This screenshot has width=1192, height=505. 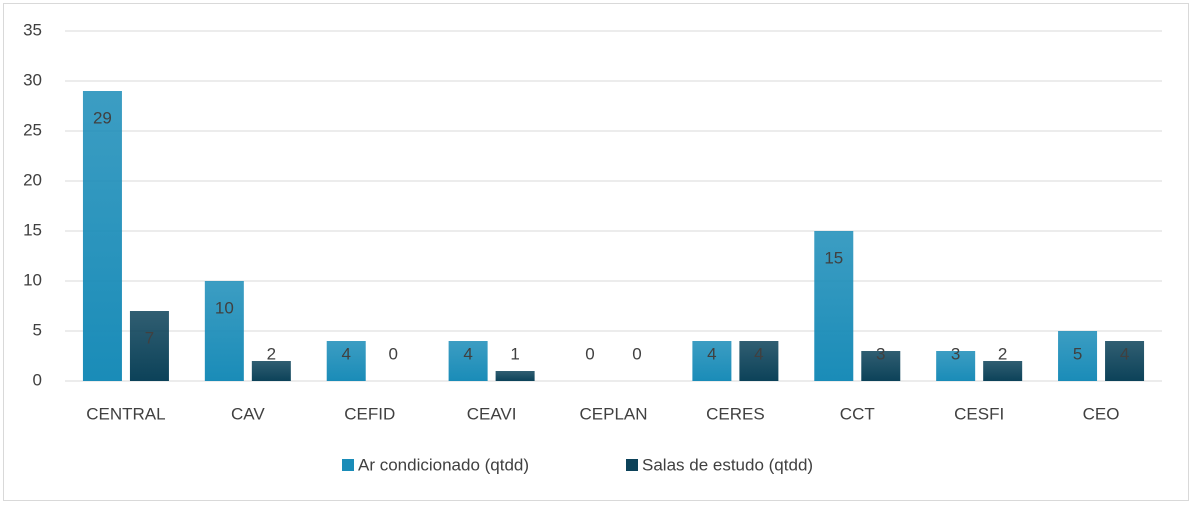 I want to click on x-tick-label: CENTRAL, so click(x=125, y=413).